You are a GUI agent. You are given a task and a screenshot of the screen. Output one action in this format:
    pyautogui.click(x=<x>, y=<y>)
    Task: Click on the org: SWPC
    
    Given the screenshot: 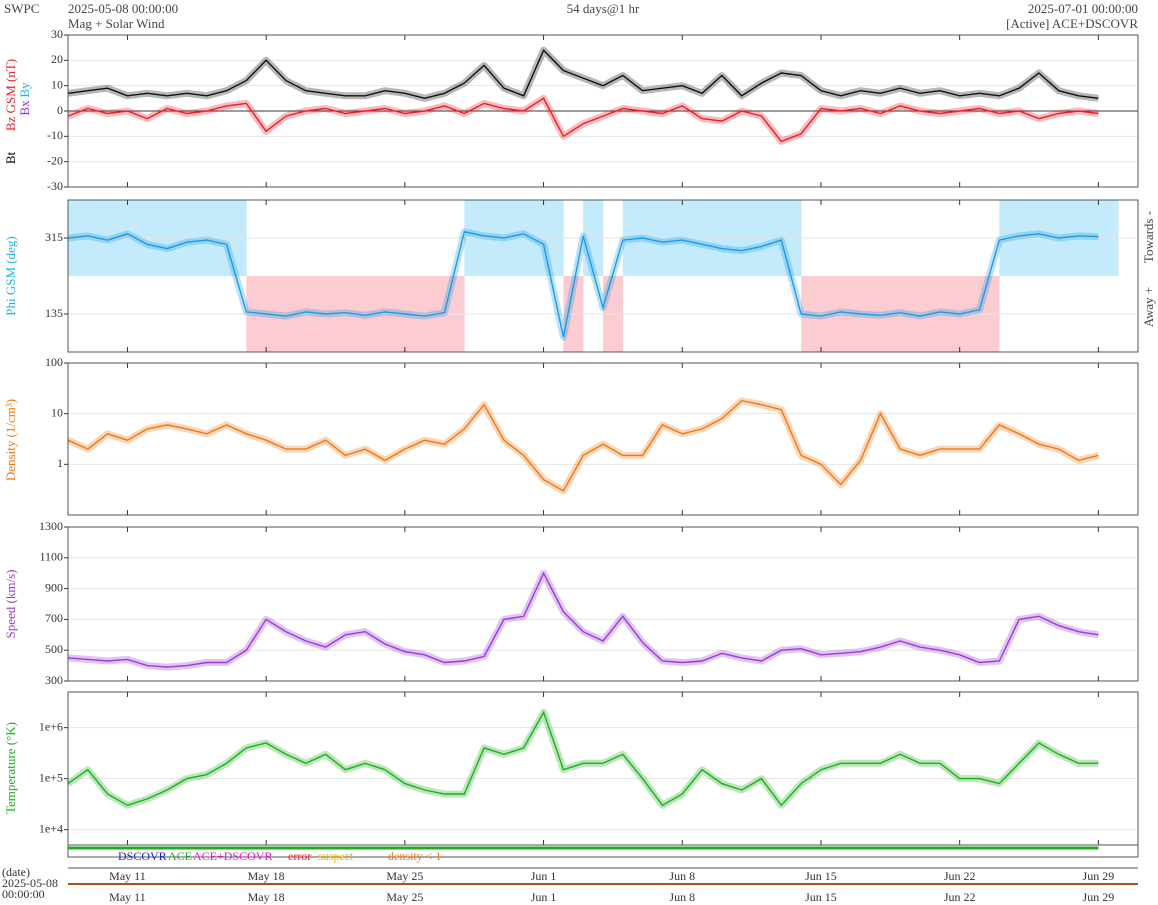 What is the action you would take?
    pyautogui.click(x=21, y=8)
    